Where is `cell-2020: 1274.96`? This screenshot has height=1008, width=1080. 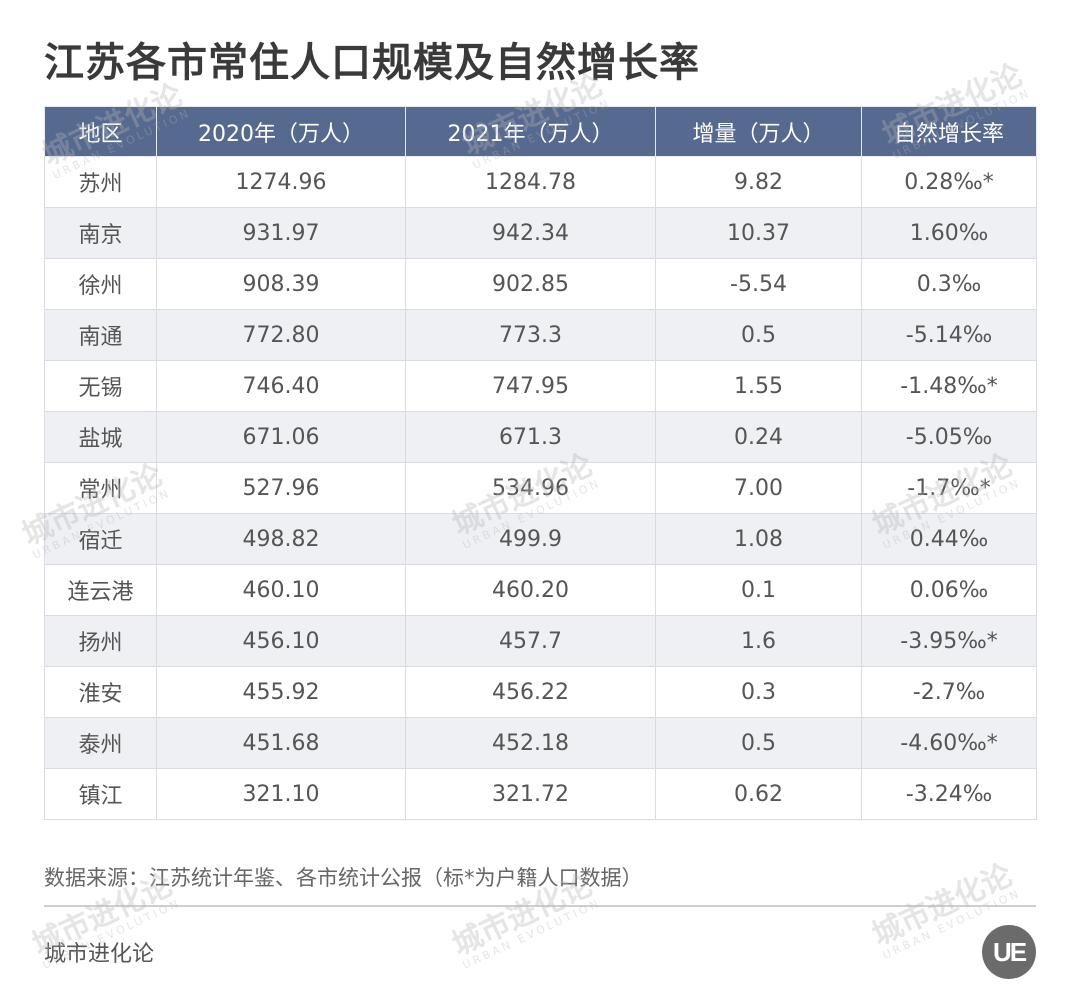 cell-2020: 1274.96 is located at coordinates (281, 182).